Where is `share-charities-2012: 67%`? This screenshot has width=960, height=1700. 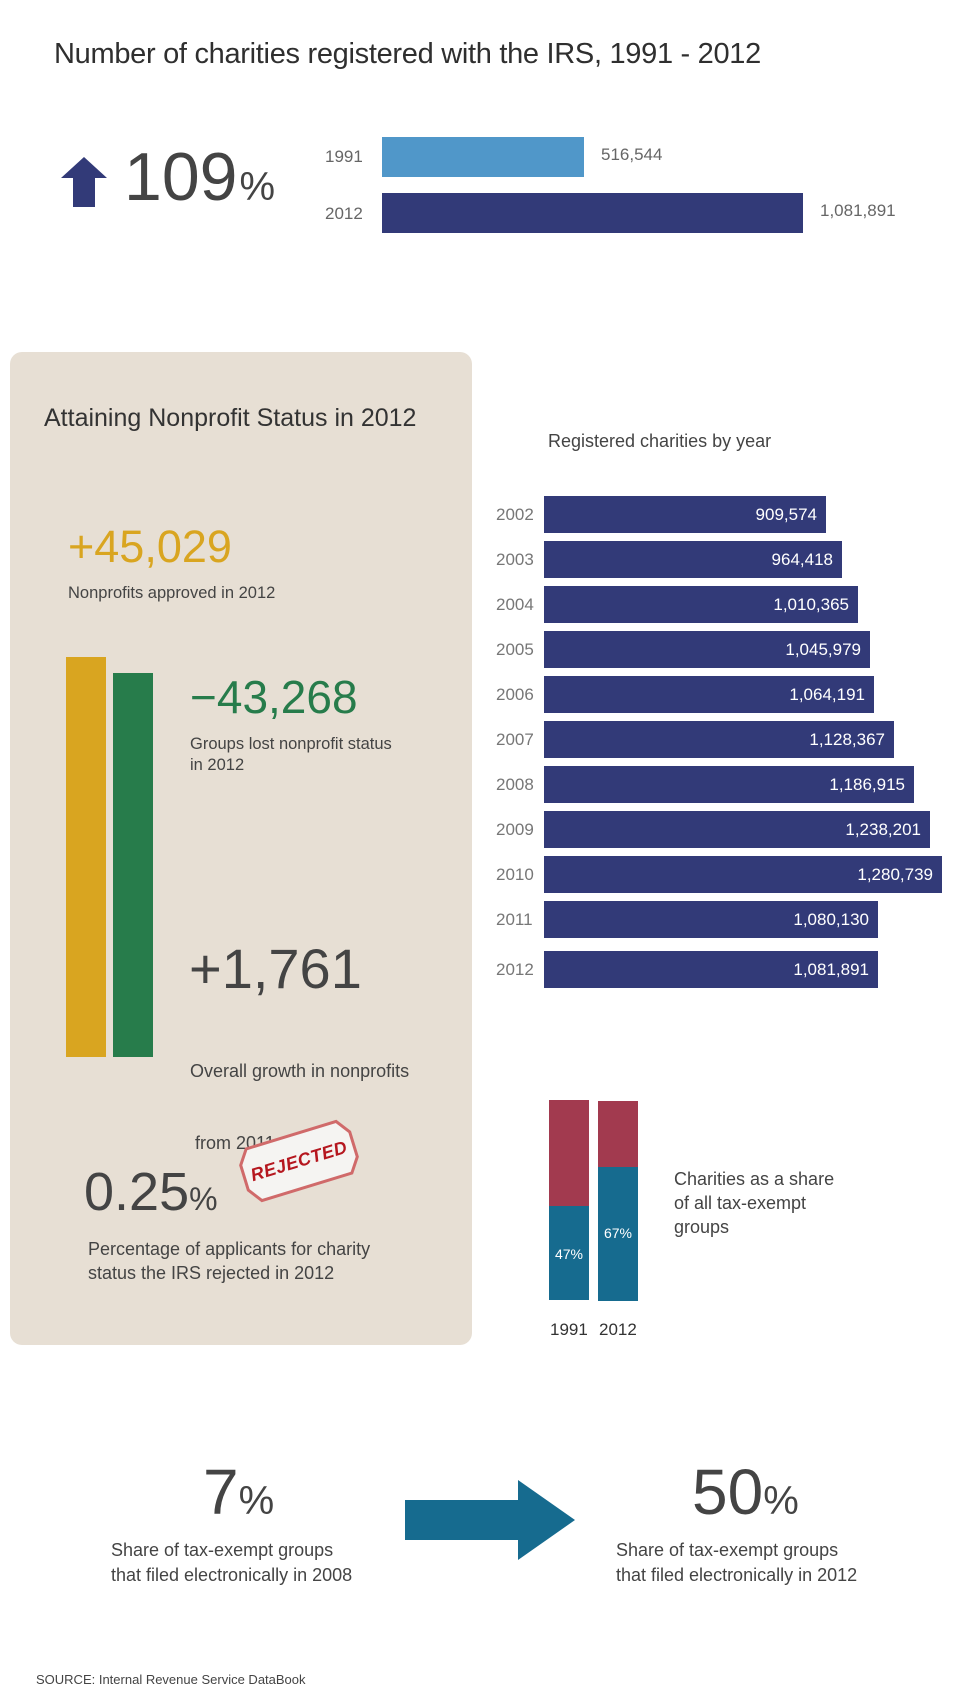
share-charities-2012: 67% is located at coordinates (618, 1234).